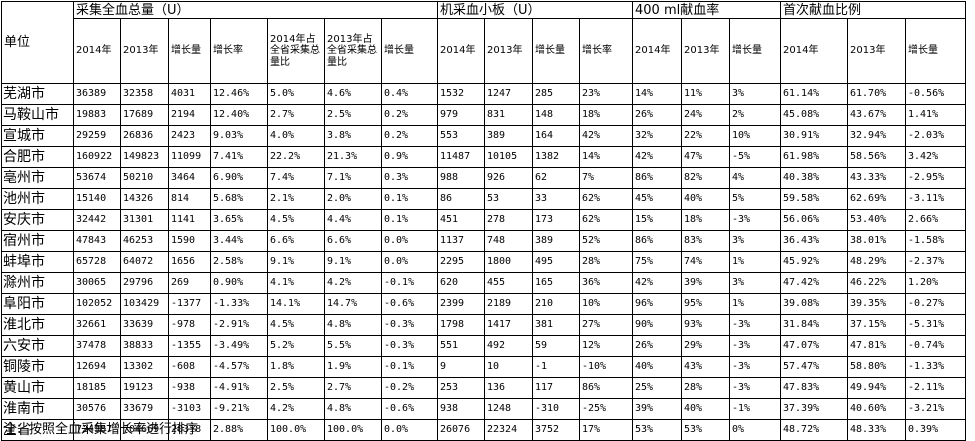  Describe the element at coordinates (508, 304) in the screenshot. I see `table-cell: 2189` at that location.